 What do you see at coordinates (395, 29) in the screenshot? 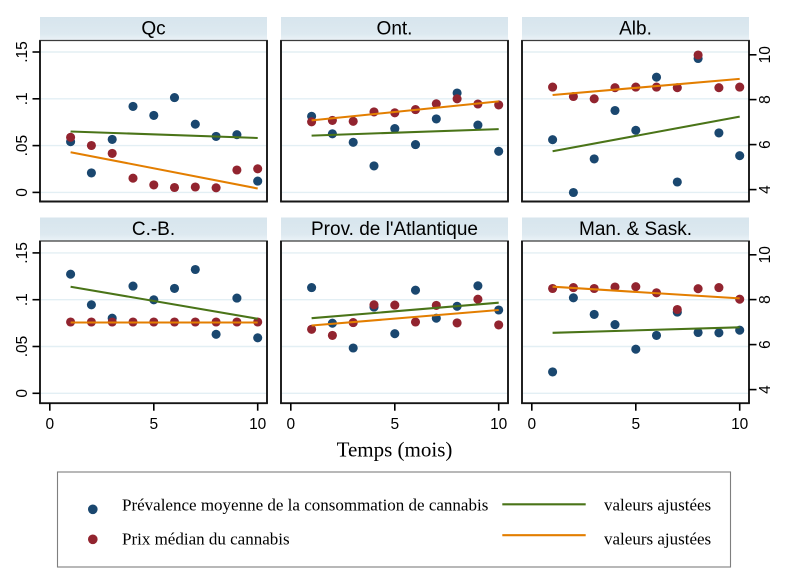
I see `svg-text: Ont.` at bounding box center [395, 29].